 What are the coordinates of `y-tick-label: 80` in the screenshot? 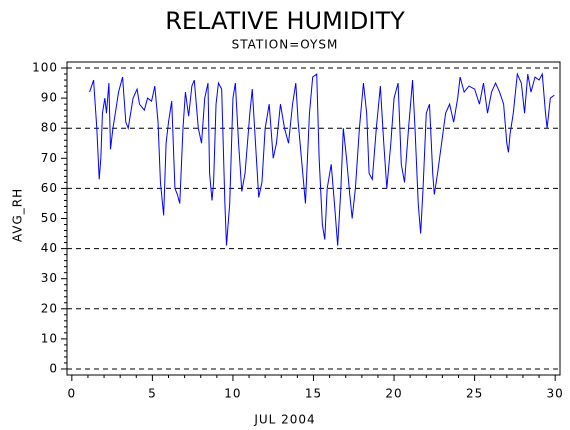 It's located at (49, 128).